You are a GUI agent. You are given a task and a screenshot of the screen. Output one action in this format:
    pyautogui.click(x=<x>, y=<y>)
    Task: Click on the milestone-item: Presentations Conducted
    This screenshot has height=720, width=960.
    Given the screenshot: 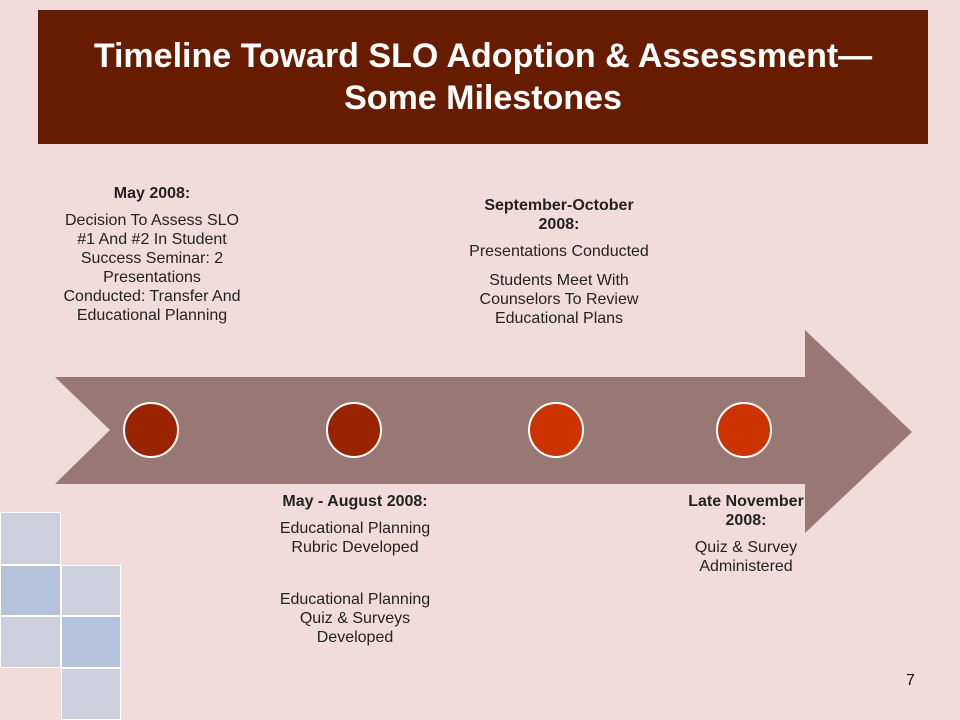 What is the action you would take?
    pyautogui.click(x=559, y=251)
    